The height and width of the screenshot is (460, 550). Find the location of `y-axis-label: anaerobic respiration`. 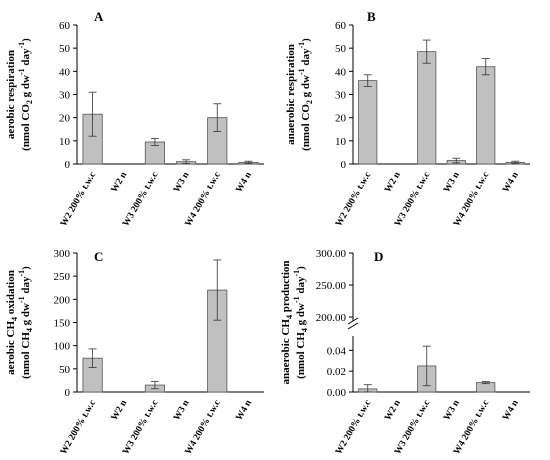

y-axis-label: anaerobic respiration is located at coordinates (291, 94).